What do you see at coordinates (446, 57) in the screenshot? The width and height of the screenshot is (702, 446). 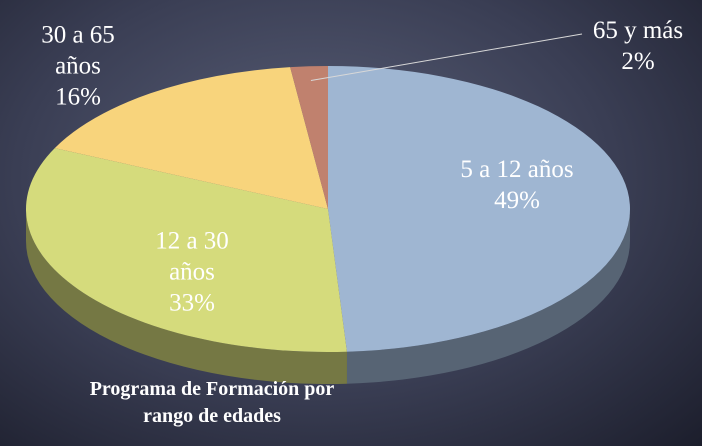 I see `leader-line` at bounding box center [446, 57].